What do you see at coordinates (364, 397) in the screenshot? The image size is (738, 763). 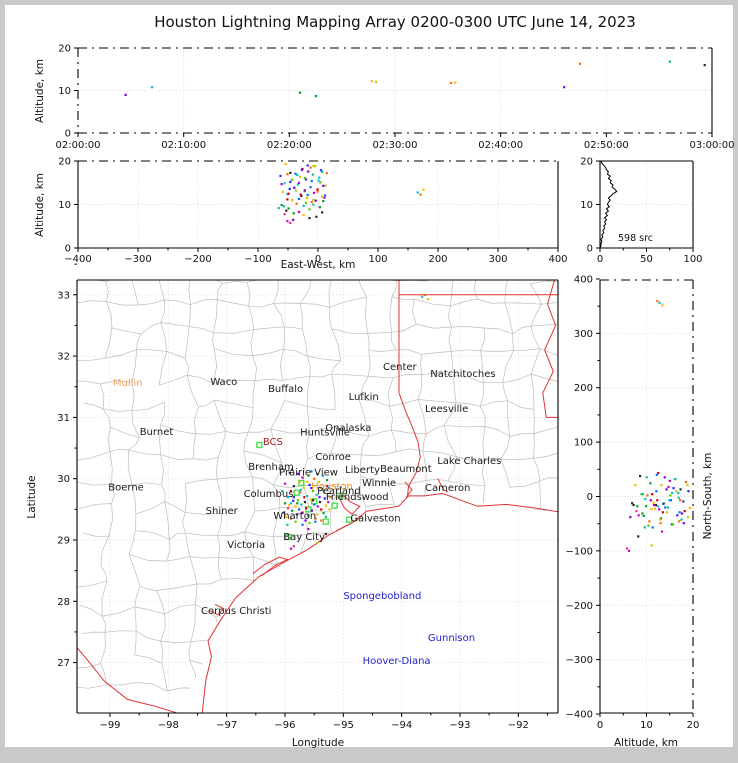 I see `city-label: Lufkin` at bounding box center [364, 397].